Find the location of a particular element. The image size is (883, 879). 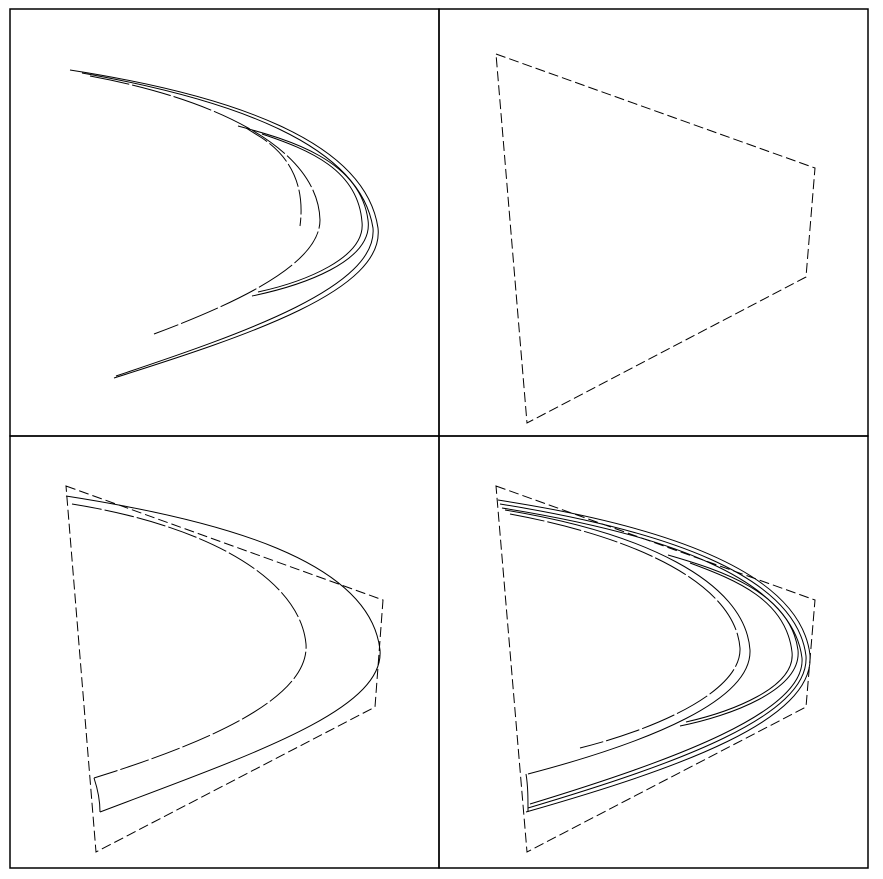

fold-inner is located at coordinates (189, 641).